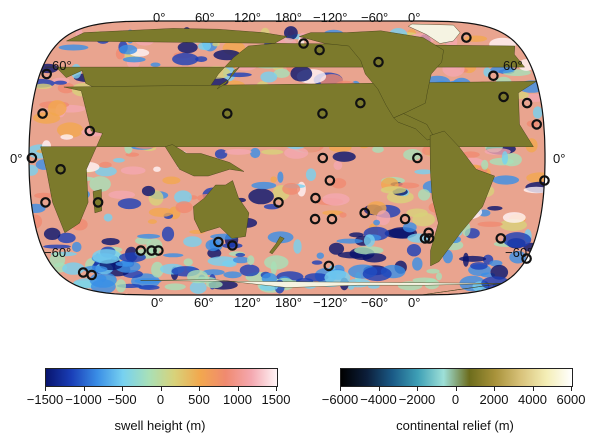 This screenshot has width=600, height=446. What do you see at coordinates (228, 78) in the screenshot?
I see `japan-landmass` at bounding box center [228, 78].